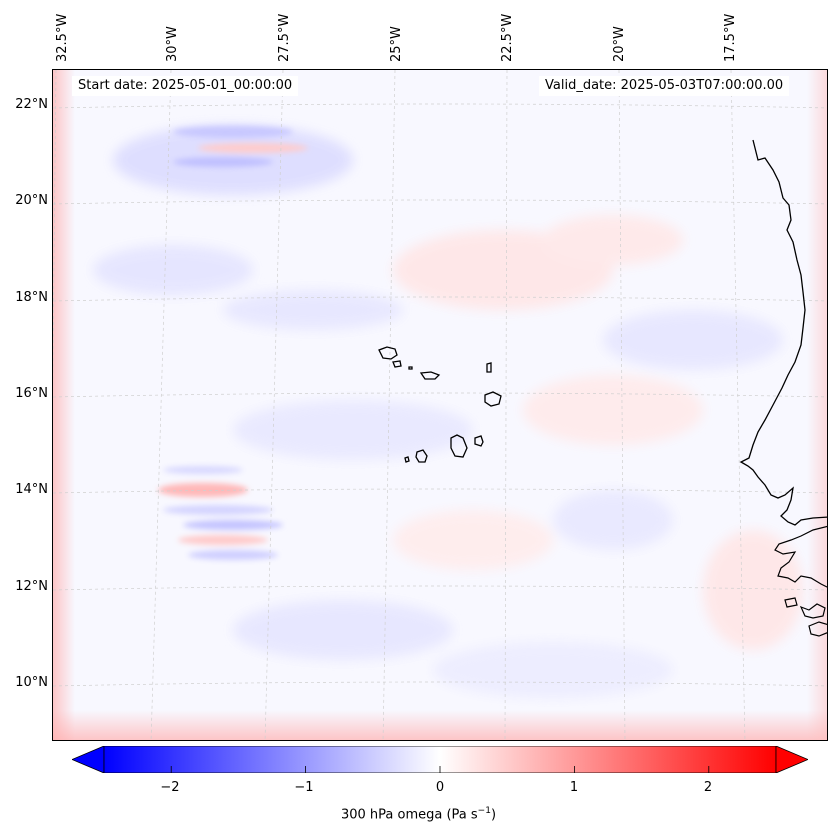  Describe the element at coordinates (440, 759) in the screenshot. I see `colorbar` at that location.